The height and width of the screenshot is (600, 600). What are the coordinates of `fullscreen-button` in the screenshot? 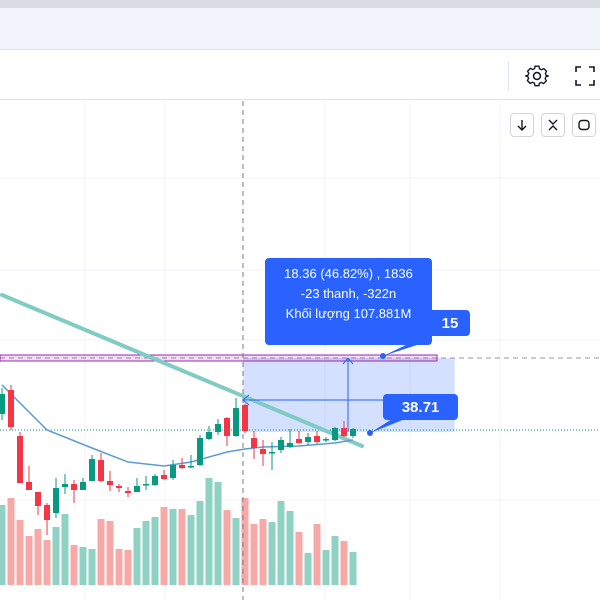 It's located at (584, 76).